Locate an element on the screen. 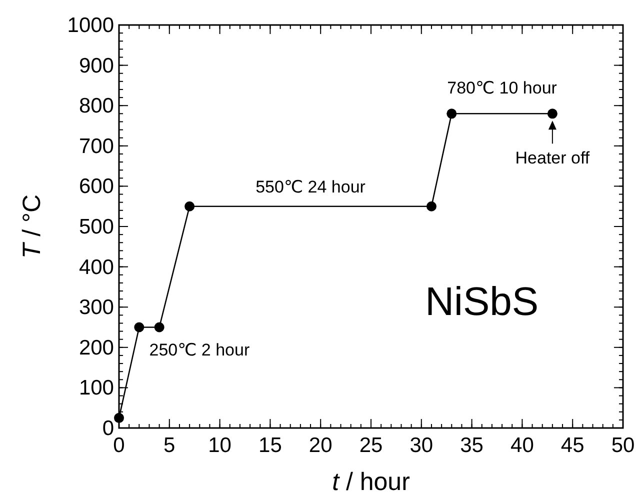 The height and width of the screenshot is (502, 640). annotation: Heater off is located at coordinates (552, 158).